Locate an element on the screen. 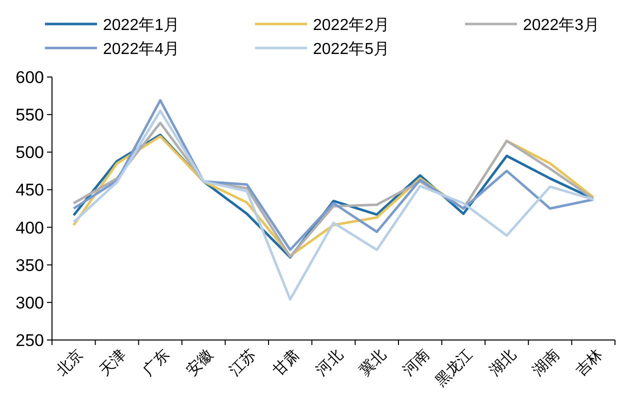 The height and width of the screenshot is (418, 625). x-tick-label: 河北 is located at coordinates (329, 363).